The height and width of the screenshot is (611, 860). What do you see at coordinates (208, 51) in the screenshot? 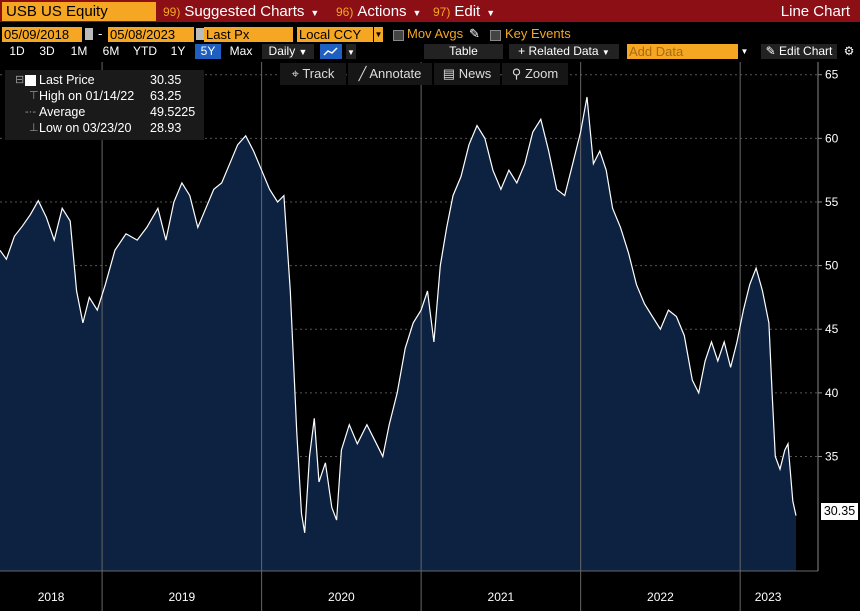
I see `range-5y: 5Y` at bounding box center [208, 51].